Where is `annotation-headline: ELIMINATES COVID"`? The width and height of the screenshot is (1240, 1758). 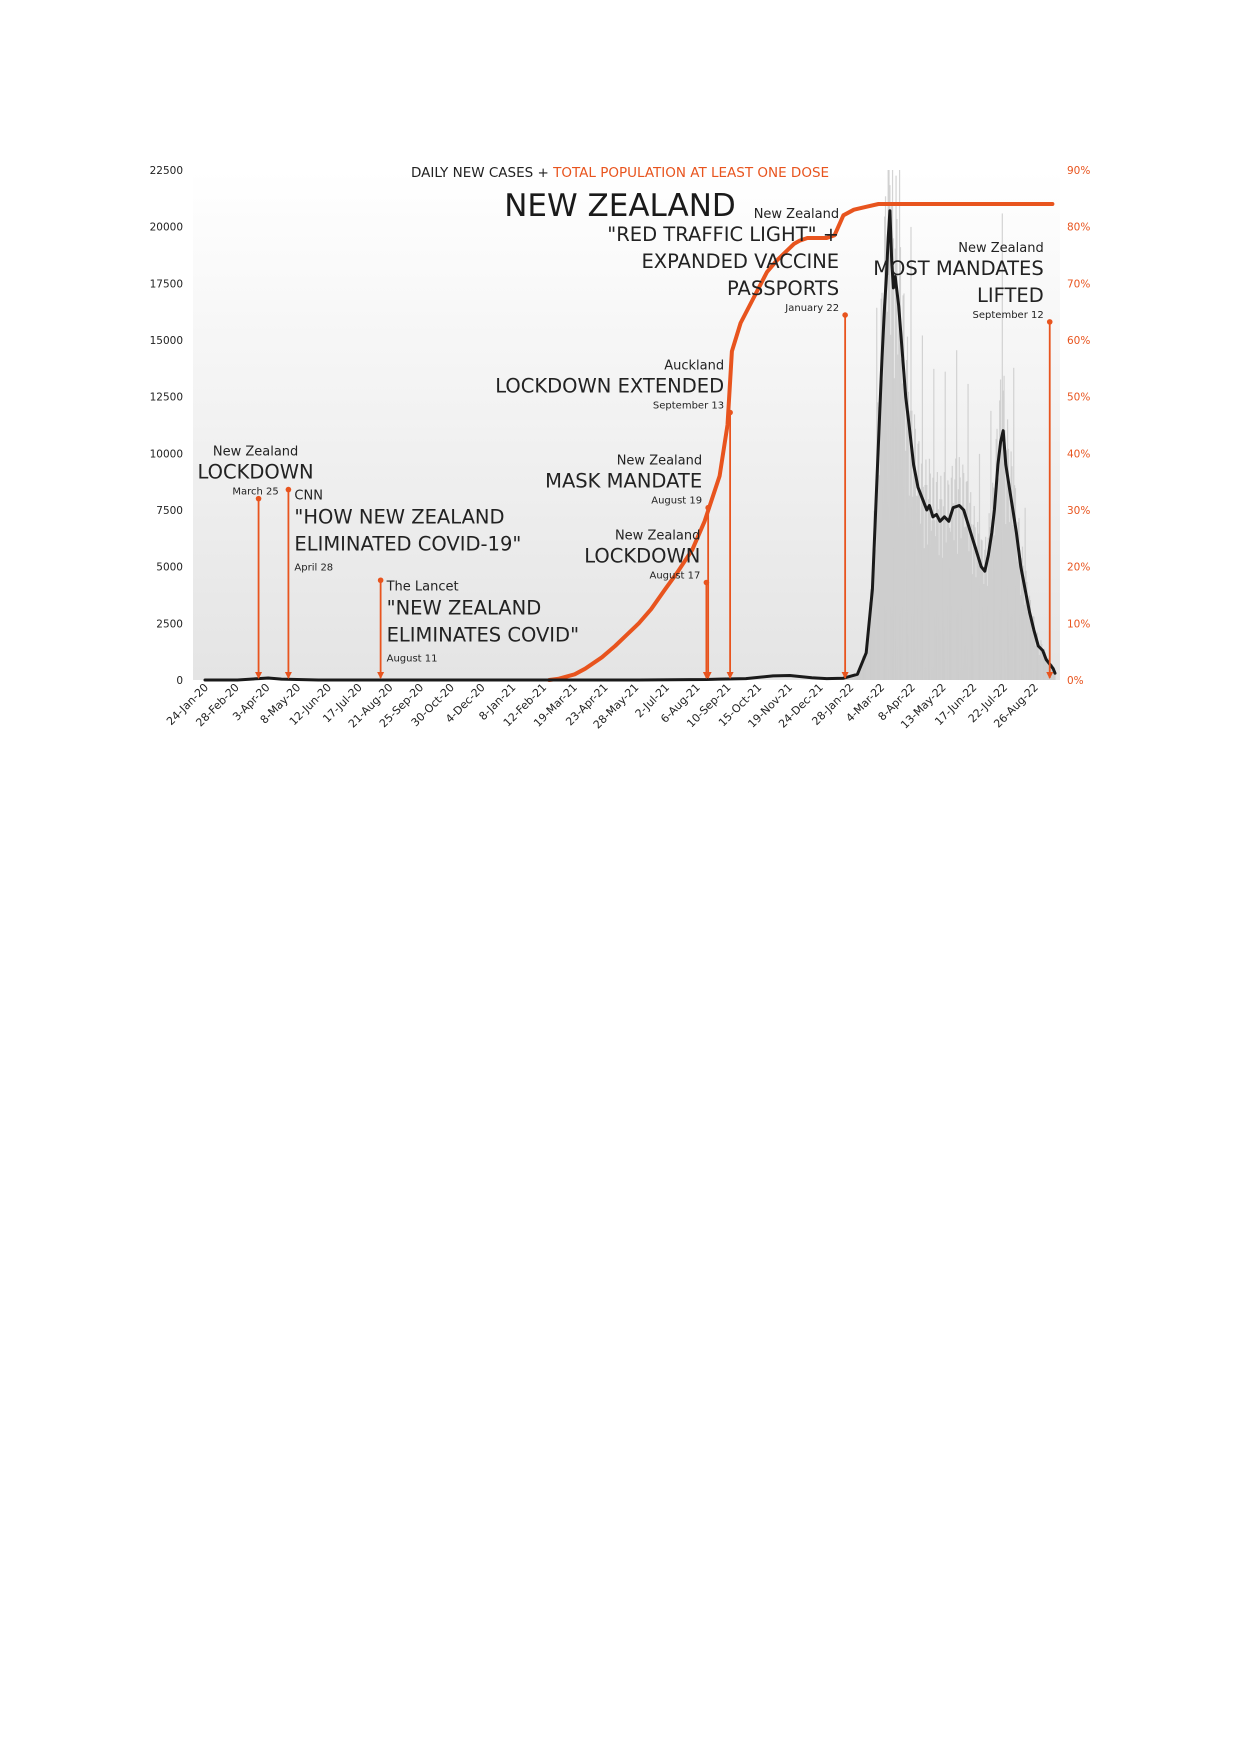
annotation-headline: ELIMINATES COVID" is located at coordinates (483, 634).